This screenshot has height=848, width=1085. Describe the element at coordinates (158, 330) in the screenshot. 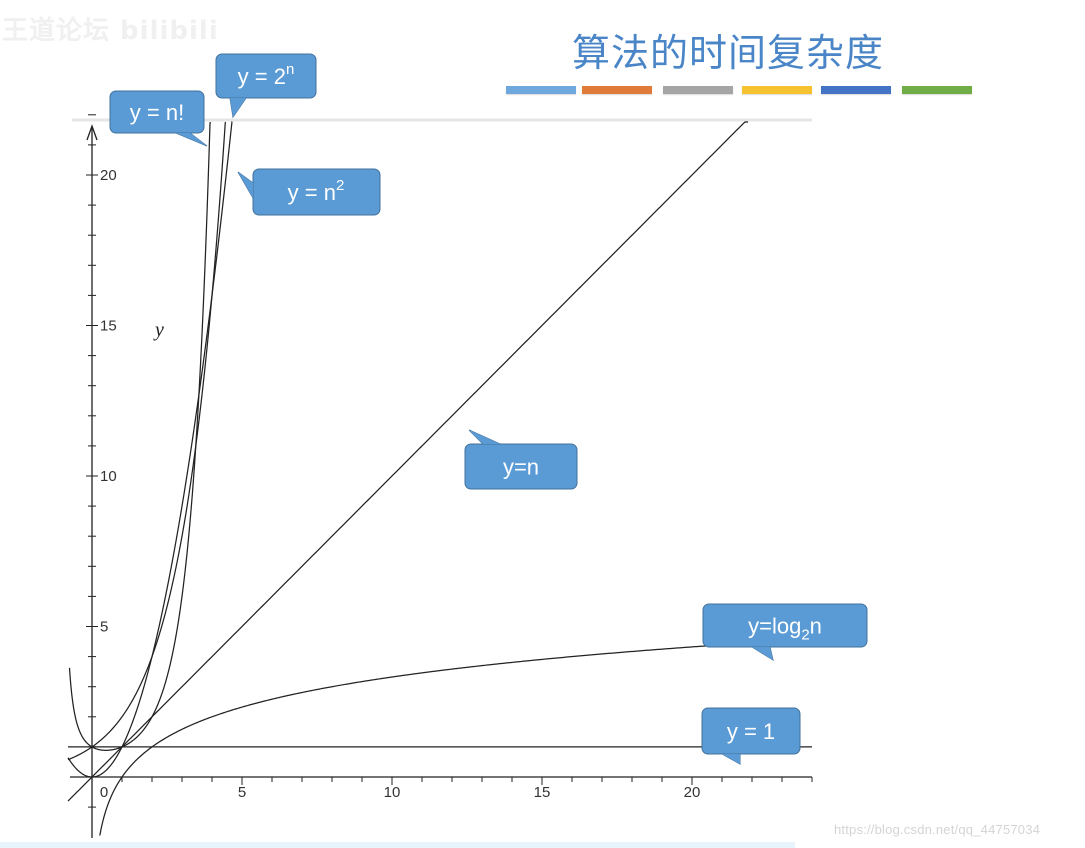

I see `y-axis-label: y` at that location.